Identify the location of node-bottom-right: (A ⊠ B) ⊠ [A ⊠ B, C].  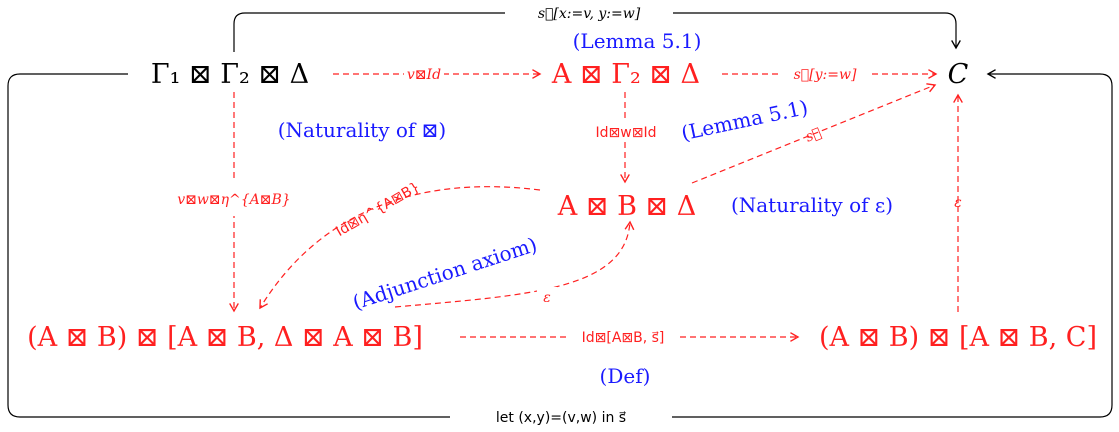
(958, 337).